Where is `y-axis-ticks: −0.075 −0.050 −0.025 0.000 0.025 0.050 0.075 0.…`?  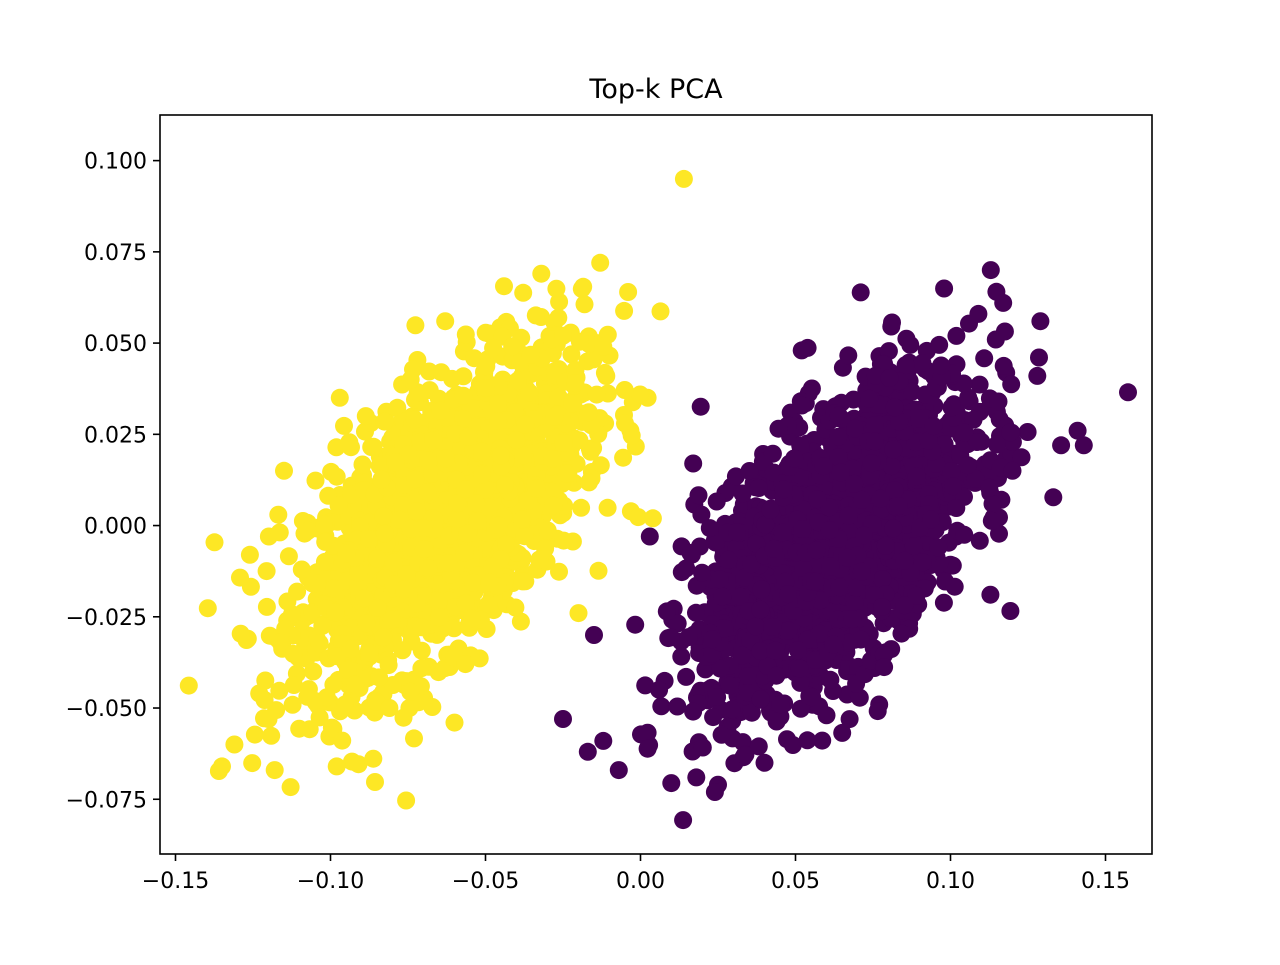 y-axis-ticks: −0.075 −0.050 −0.025 0.000 0.025 0.050 0.075 0.… is located at coordinates (113, 481).